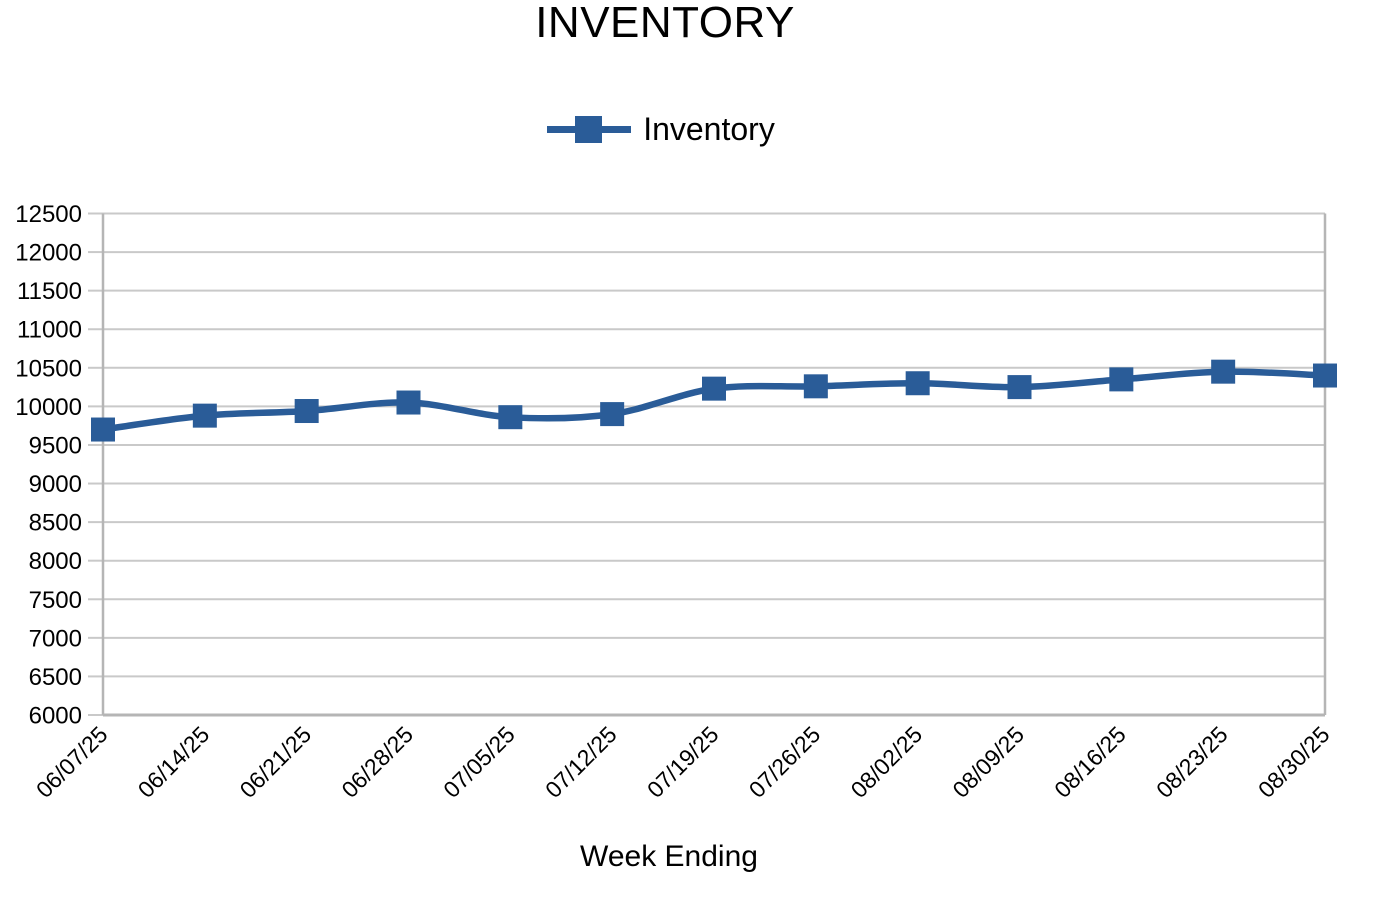 The width and height of the screenshot is (1380, 900). What do you see at coordinates (55, 561) in the screenshot?
I see `y-axis-label: 8000` at bounding box center [55, 561].